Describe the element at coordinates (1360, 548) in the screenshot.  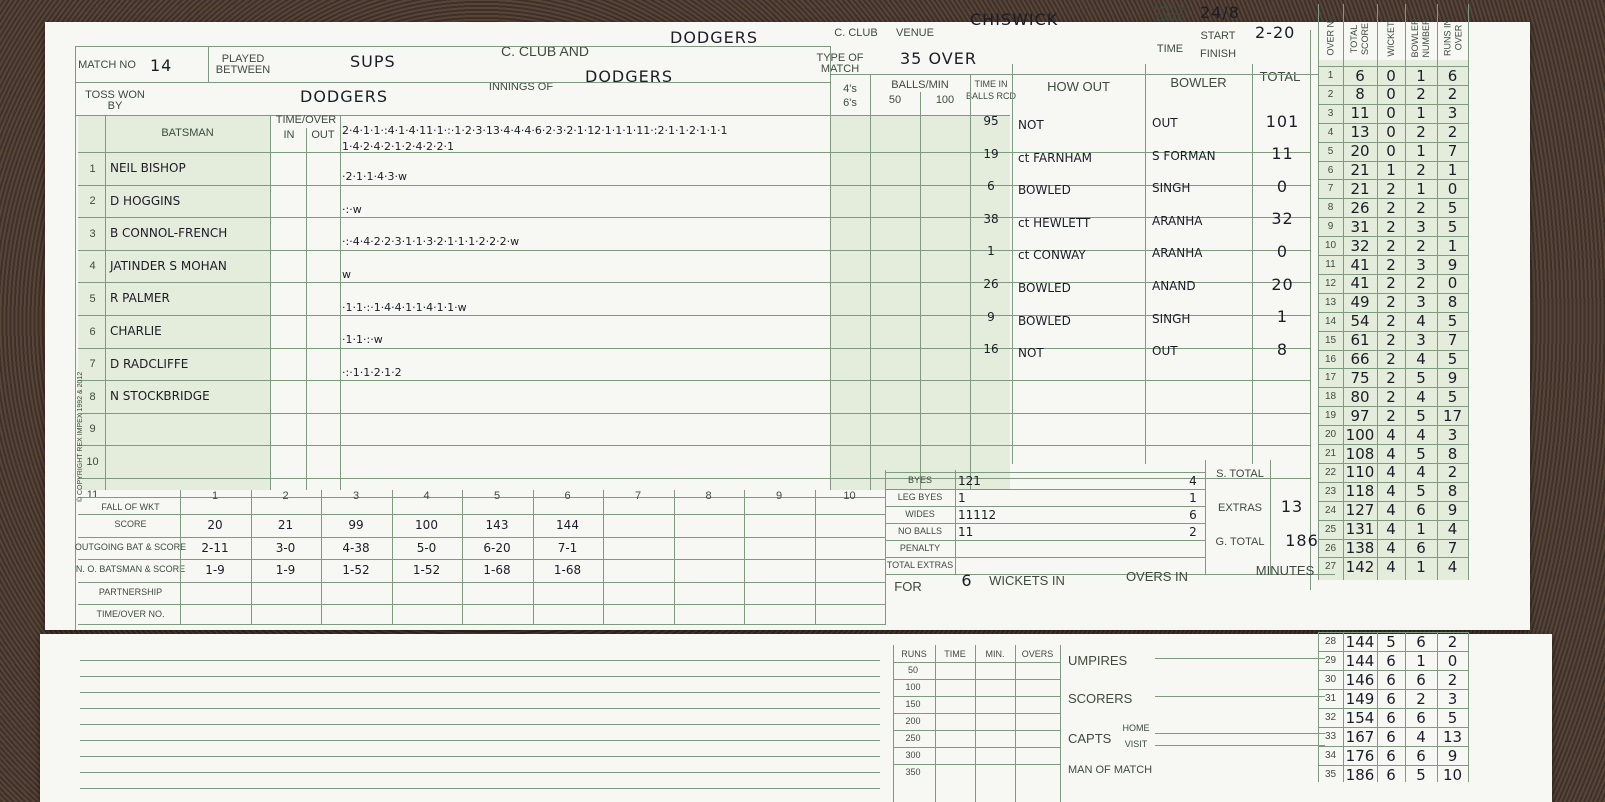
I see `over-entry: 138` at that location.